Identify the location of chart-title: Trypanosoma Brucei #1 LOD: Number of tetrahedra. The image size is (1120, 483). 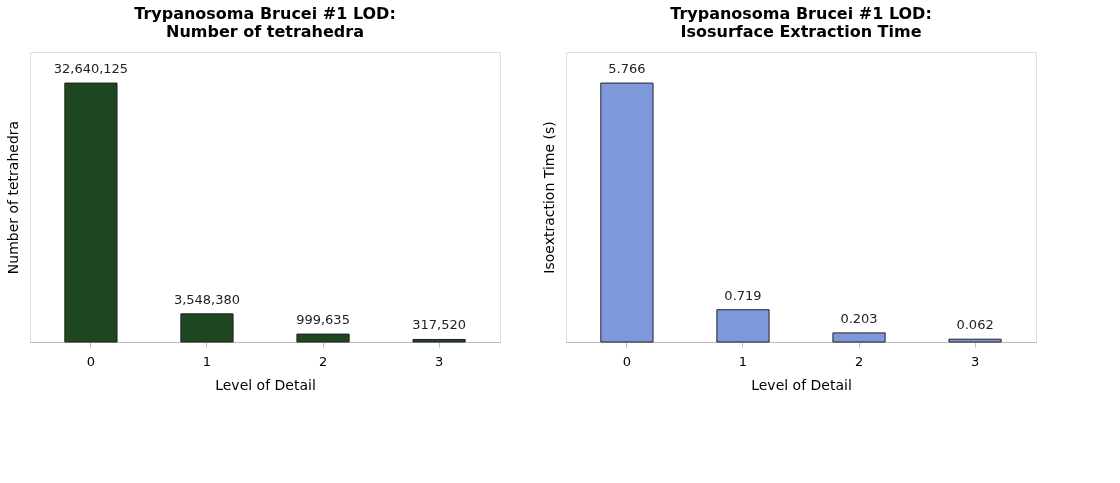
(265, 22).